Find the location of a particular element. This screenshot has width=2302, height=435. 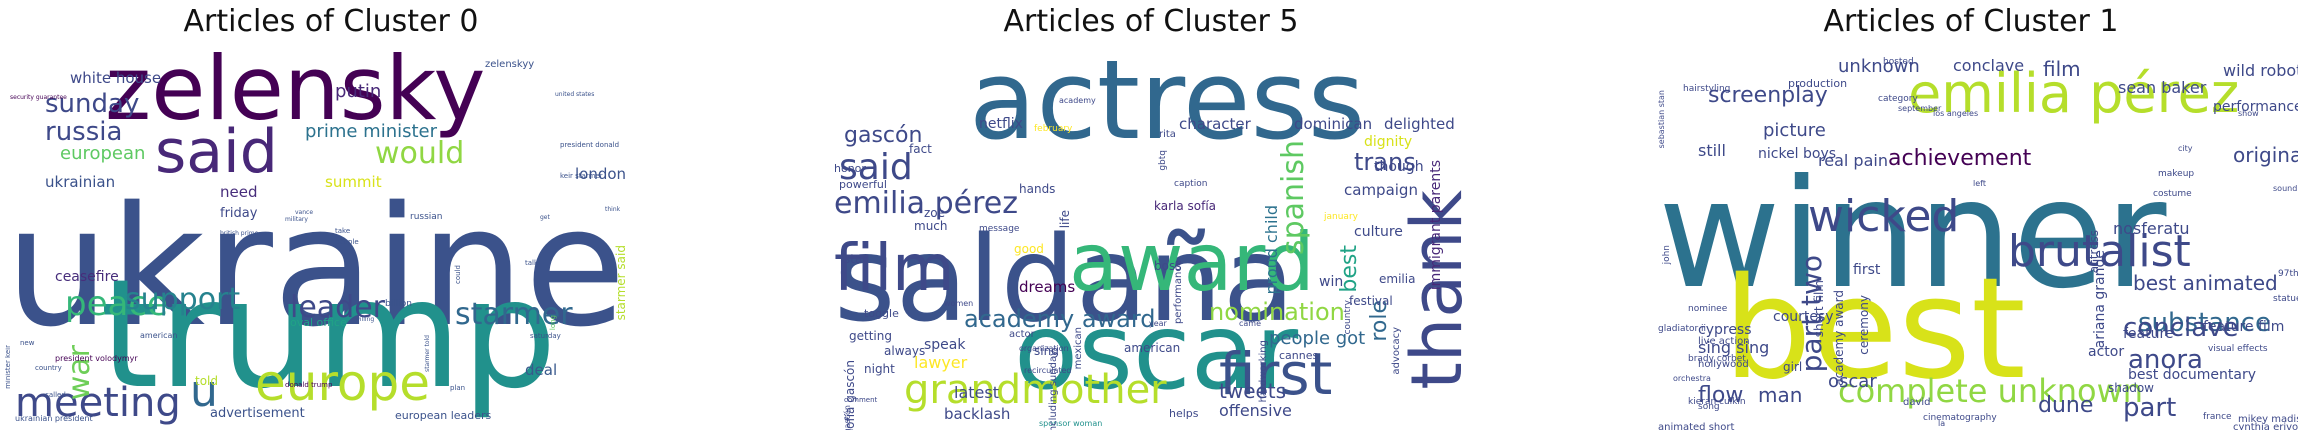

cloud-word: women is located at coordinates (959, 303).